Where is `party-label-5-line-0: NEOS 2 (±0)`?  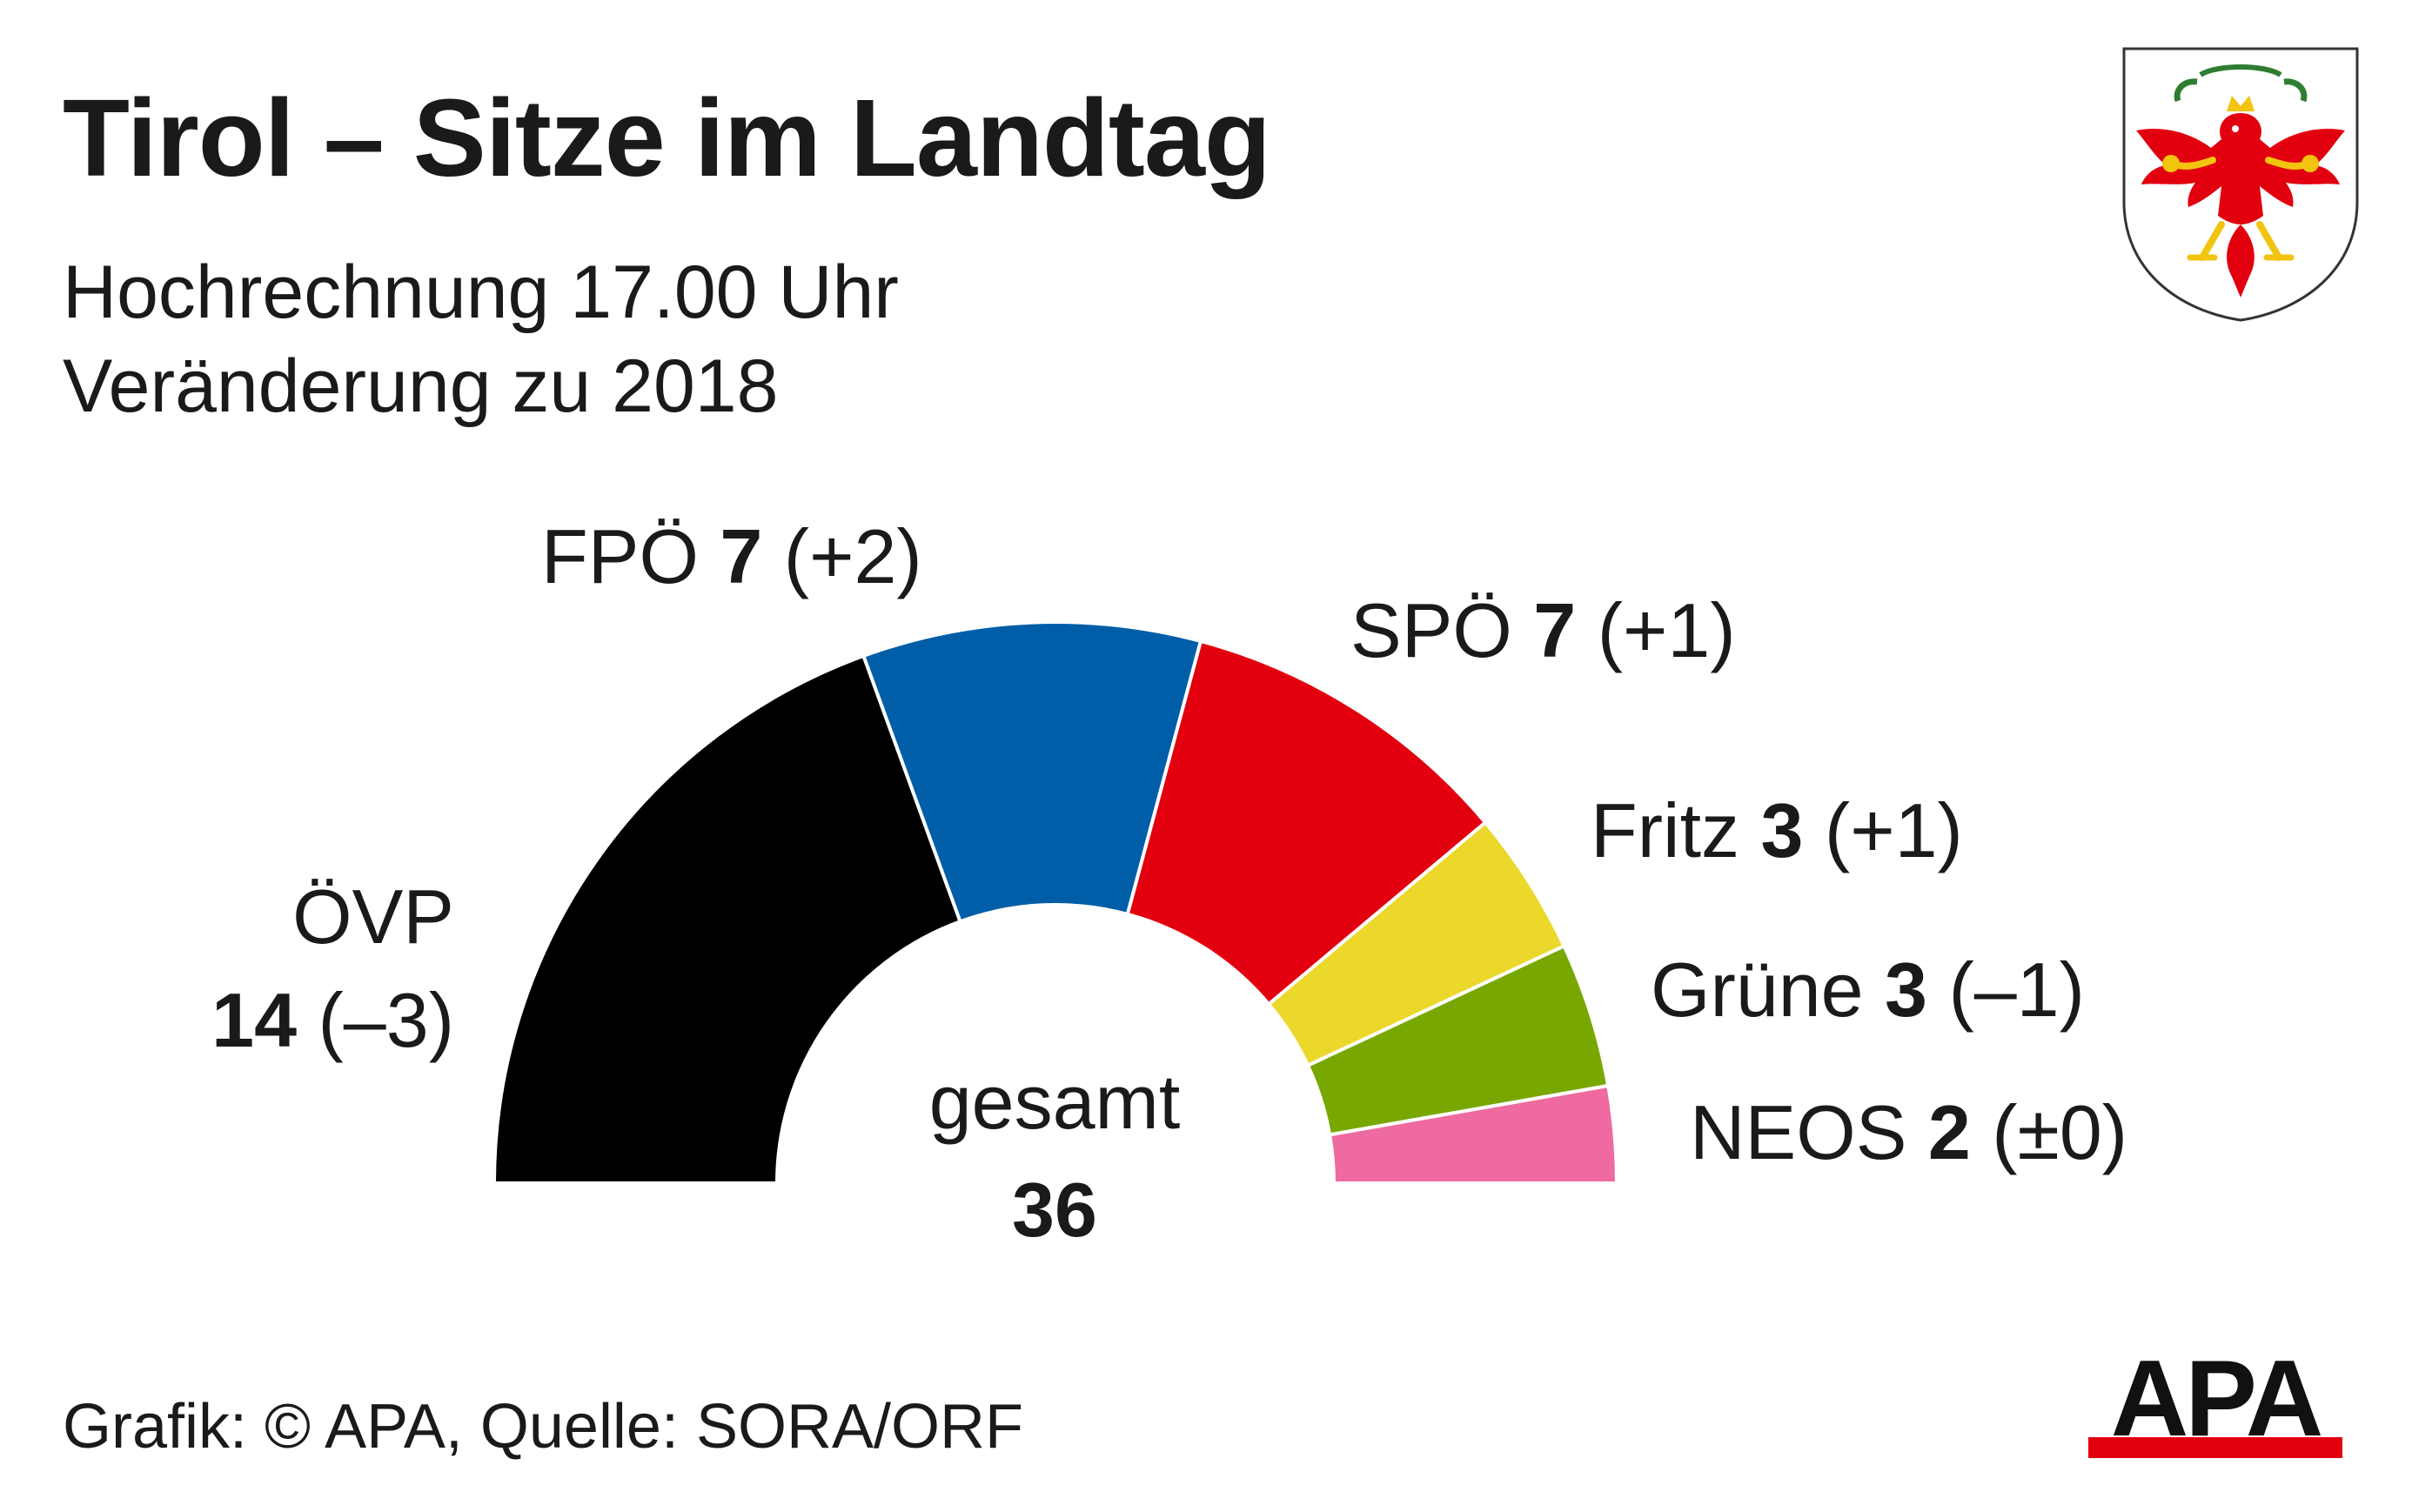
party-label-5-line-0: NEOS 2 (±0) is located at coordinates (1908, 1132).